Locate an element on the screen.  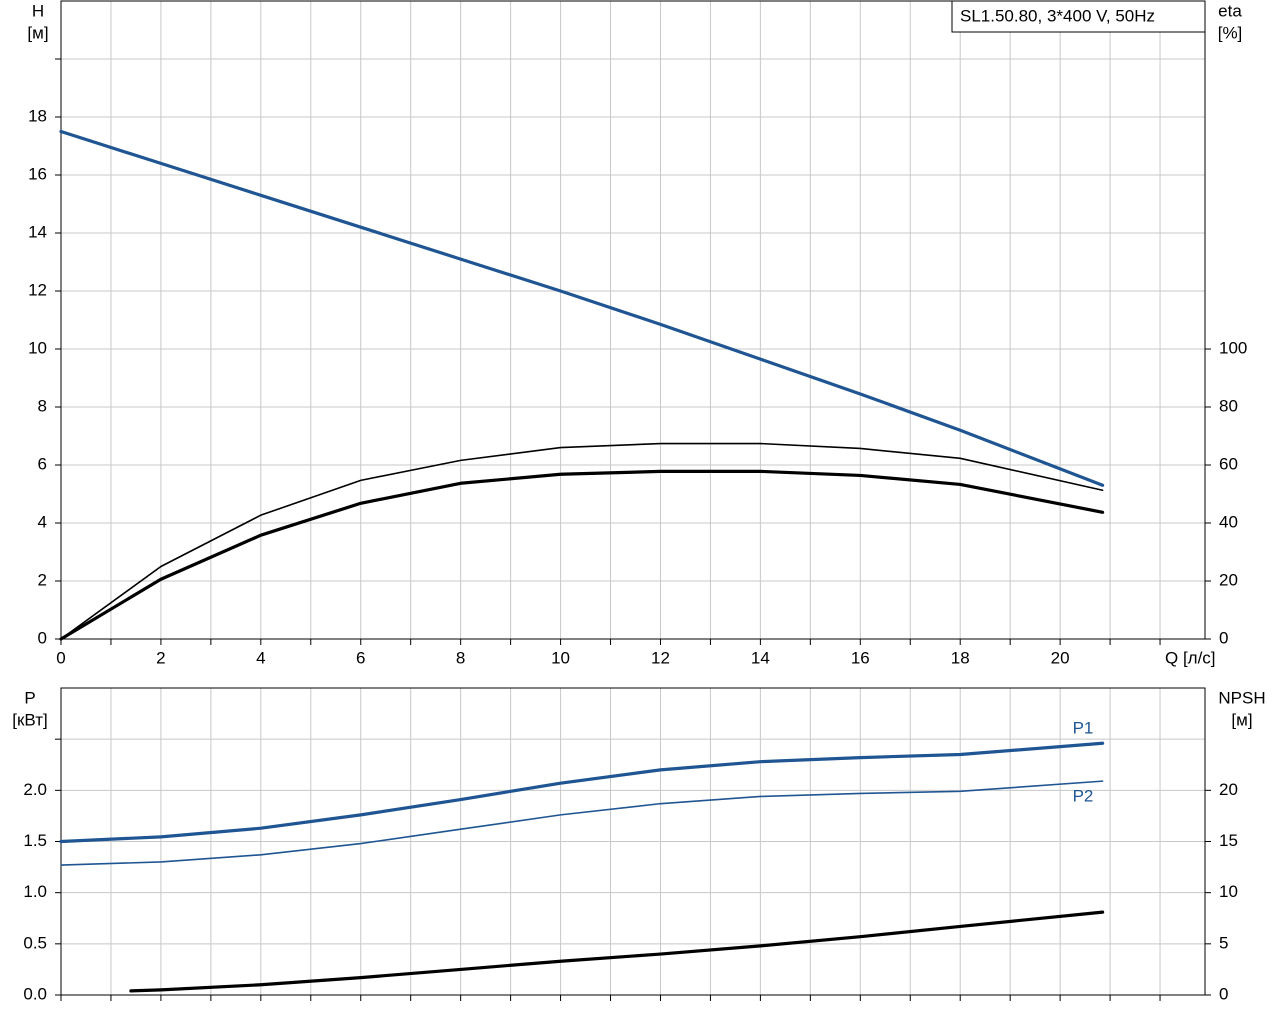
x-tick-label: 18 is located at coordinates (960, 657).